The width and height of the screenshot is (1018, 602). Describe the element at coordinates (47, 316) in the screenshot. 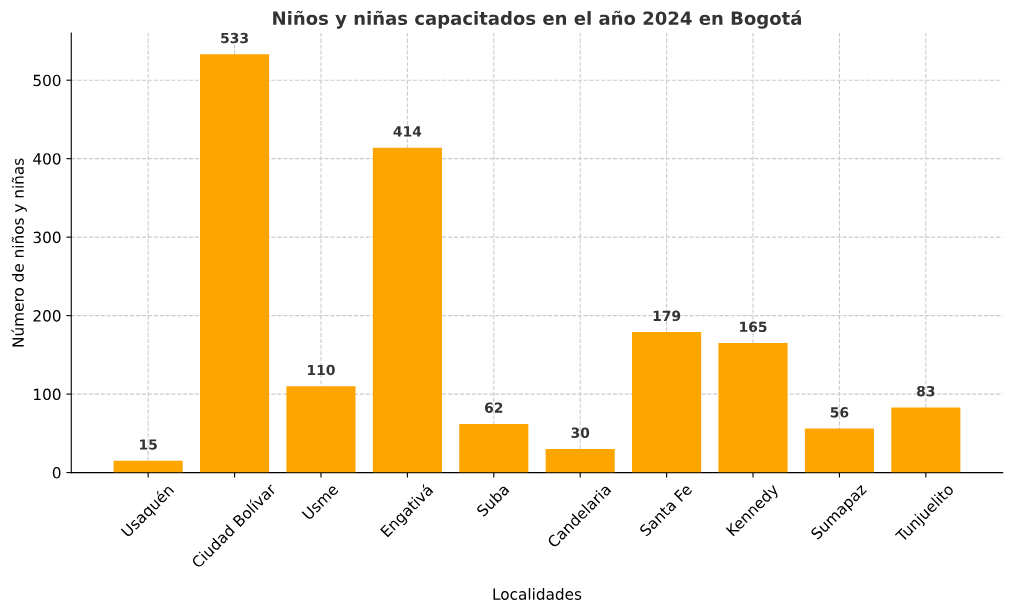

I see `y-tick-label: 200` at that location.